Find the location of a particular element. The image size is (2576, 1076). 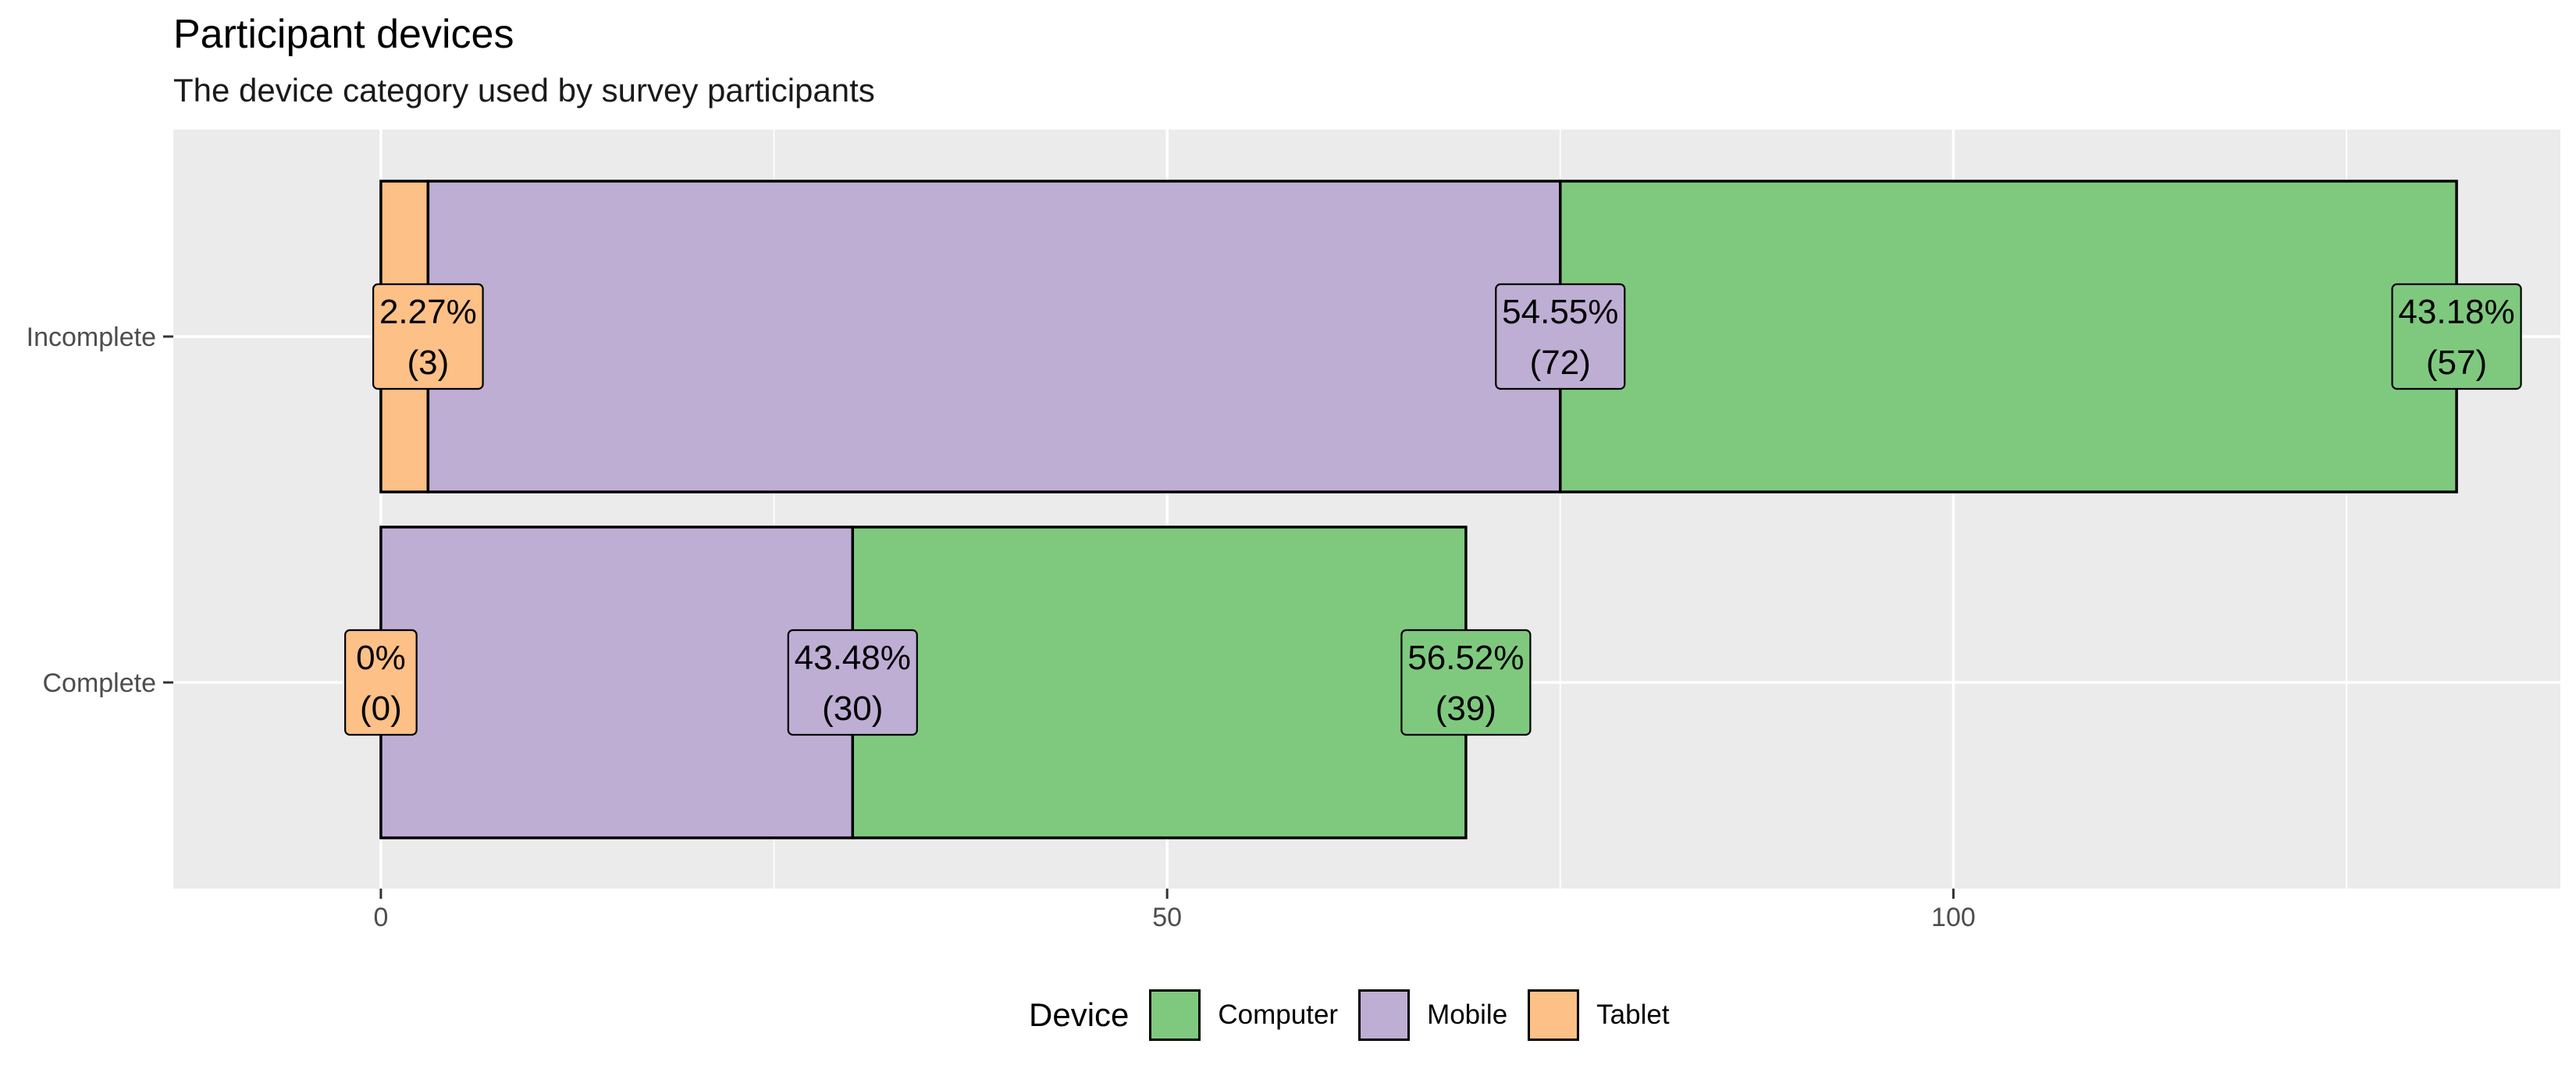

legend: Device Computer Mobile Tablet is located at coordinates (1288, 1015).